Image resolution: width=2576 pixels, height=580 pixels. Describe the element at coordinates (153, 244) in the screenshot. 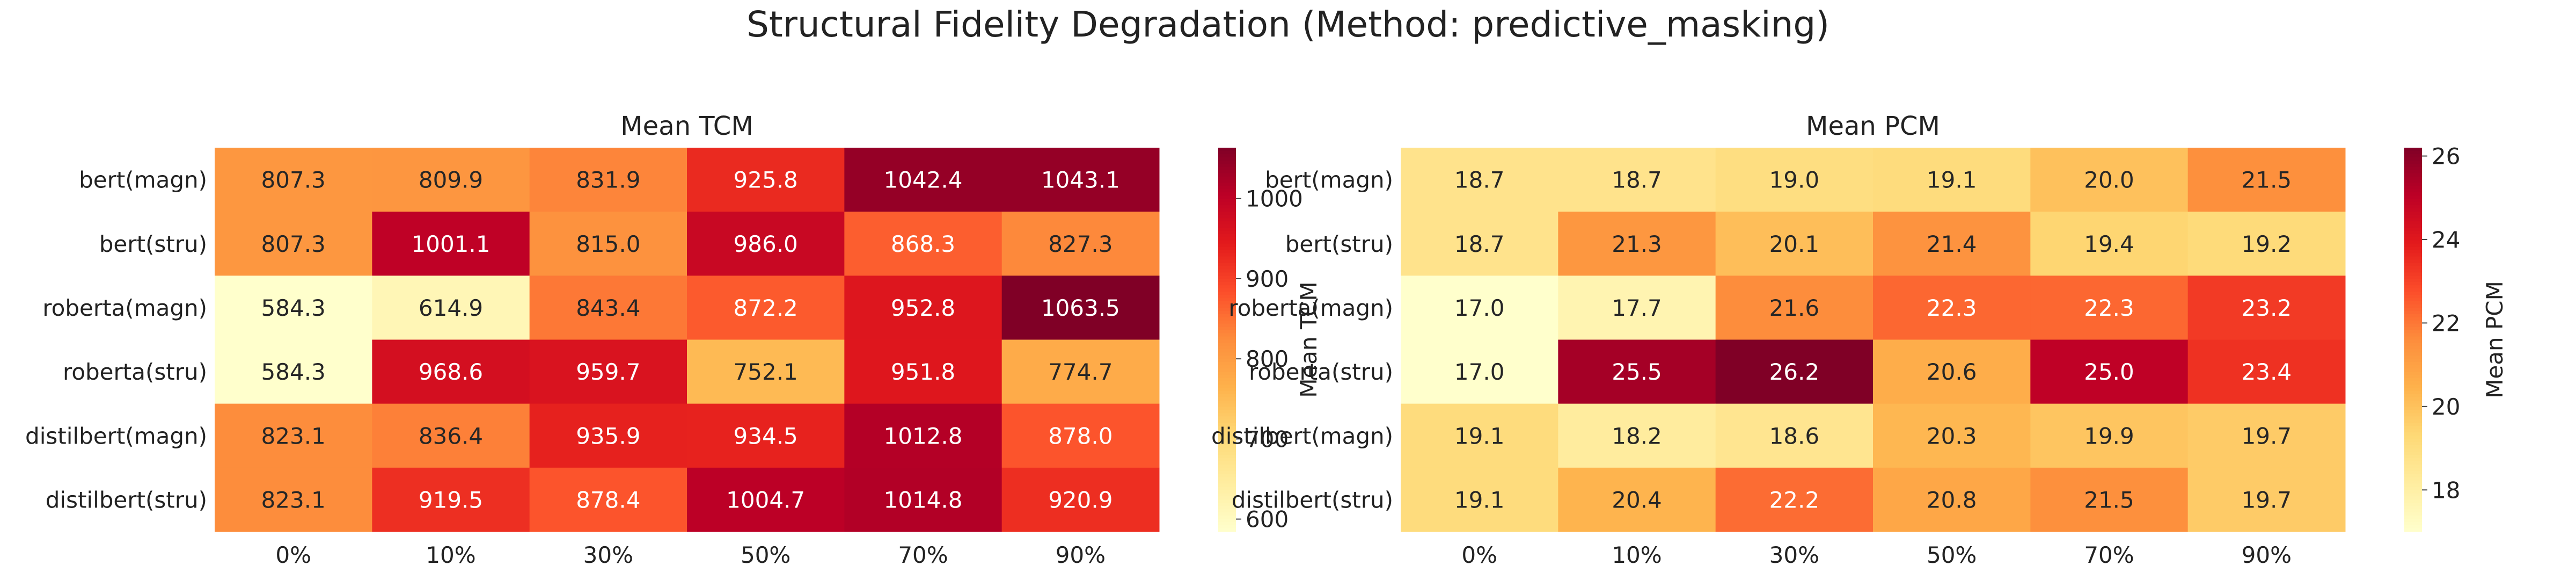

I see `row-tick-label: bert(stru)` at that location.